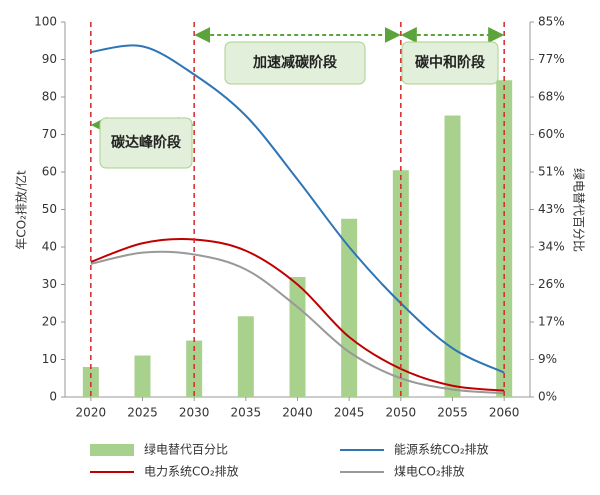 The height and width of the screenshot is (495, 600). Describe the element at coordinates (551, 247) in the screenshot. I see `y2-tick-label: 34%` at that location.